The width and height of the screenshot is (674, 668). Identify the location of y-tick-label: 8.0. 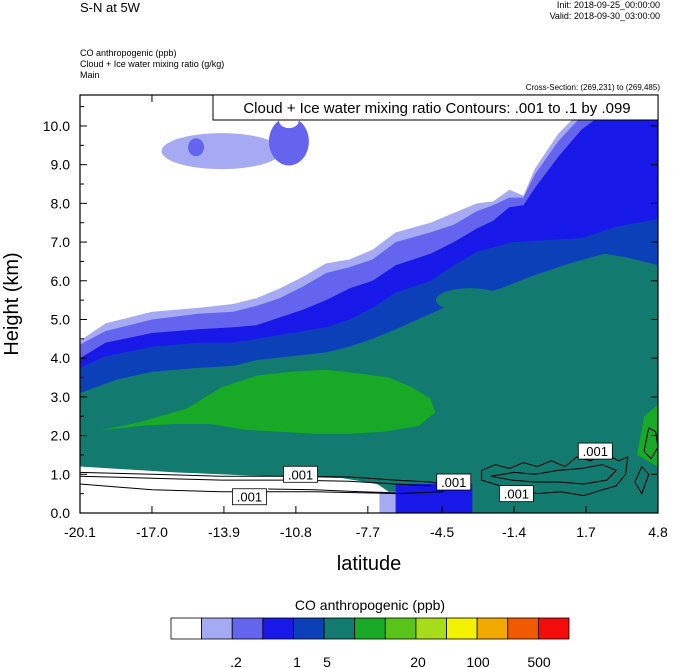
(61, 203).